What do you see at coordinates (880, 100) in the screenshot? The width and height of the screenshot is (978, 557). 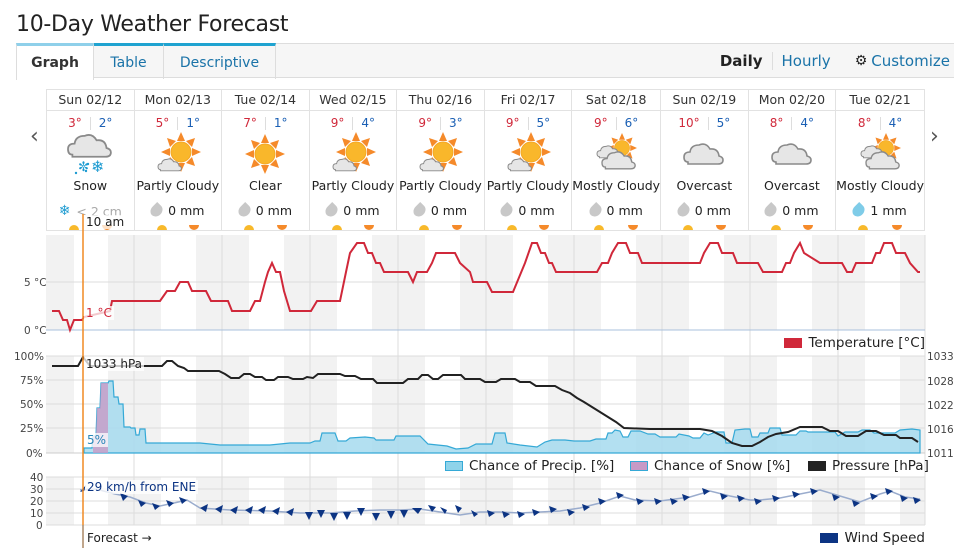 I see `day-date: Tue 02/21` at bounding box center [880, 100].